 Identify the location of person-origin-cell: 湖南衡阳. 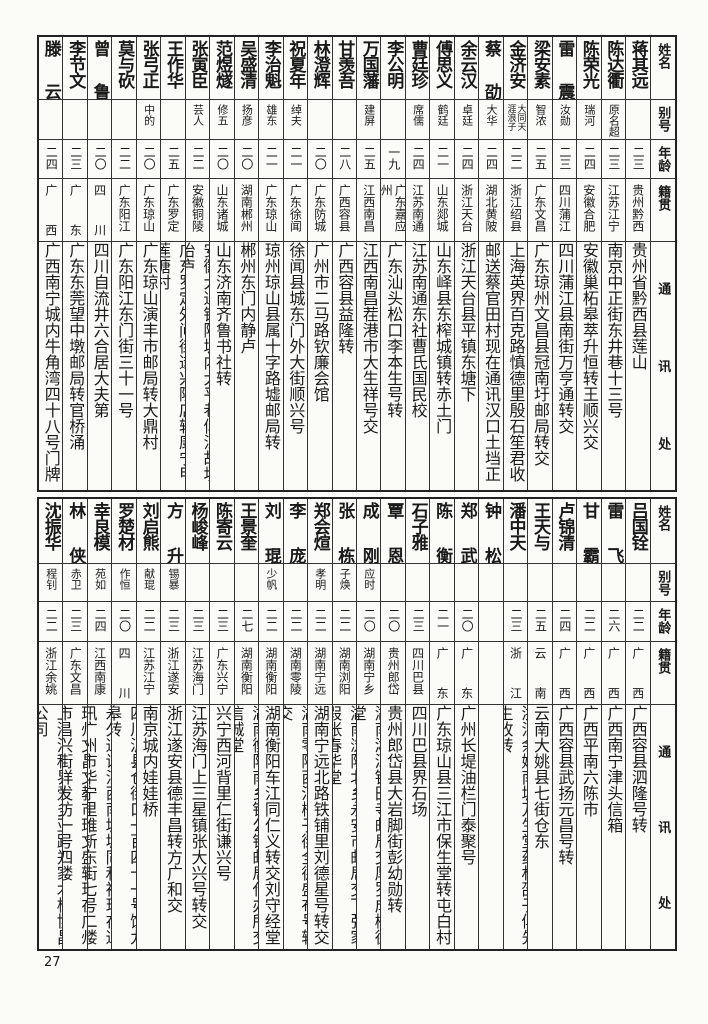
(271, 673).